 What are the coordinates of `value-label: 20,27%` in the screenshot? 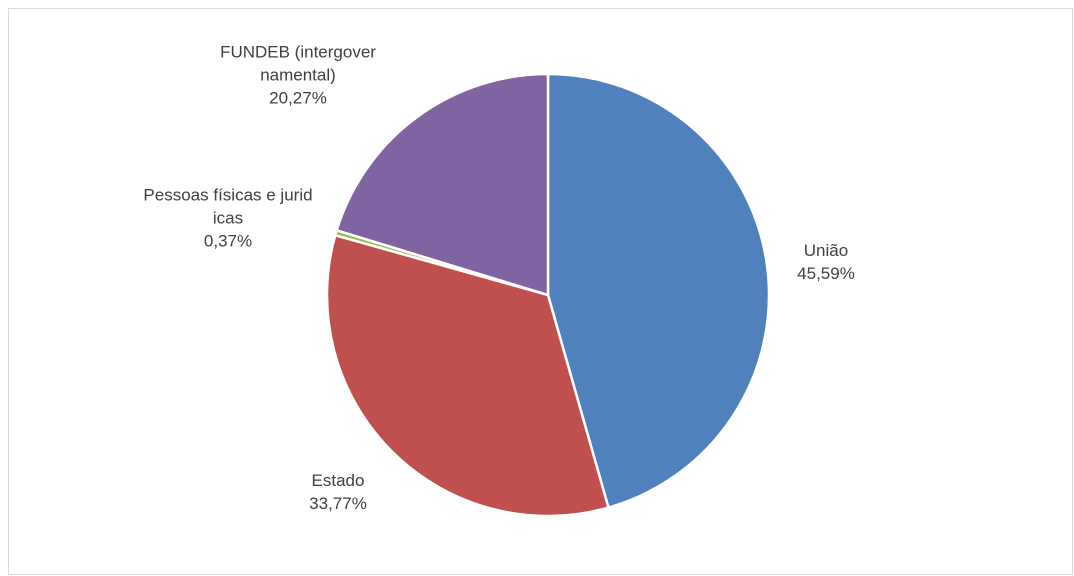 It's located at (298, 98).